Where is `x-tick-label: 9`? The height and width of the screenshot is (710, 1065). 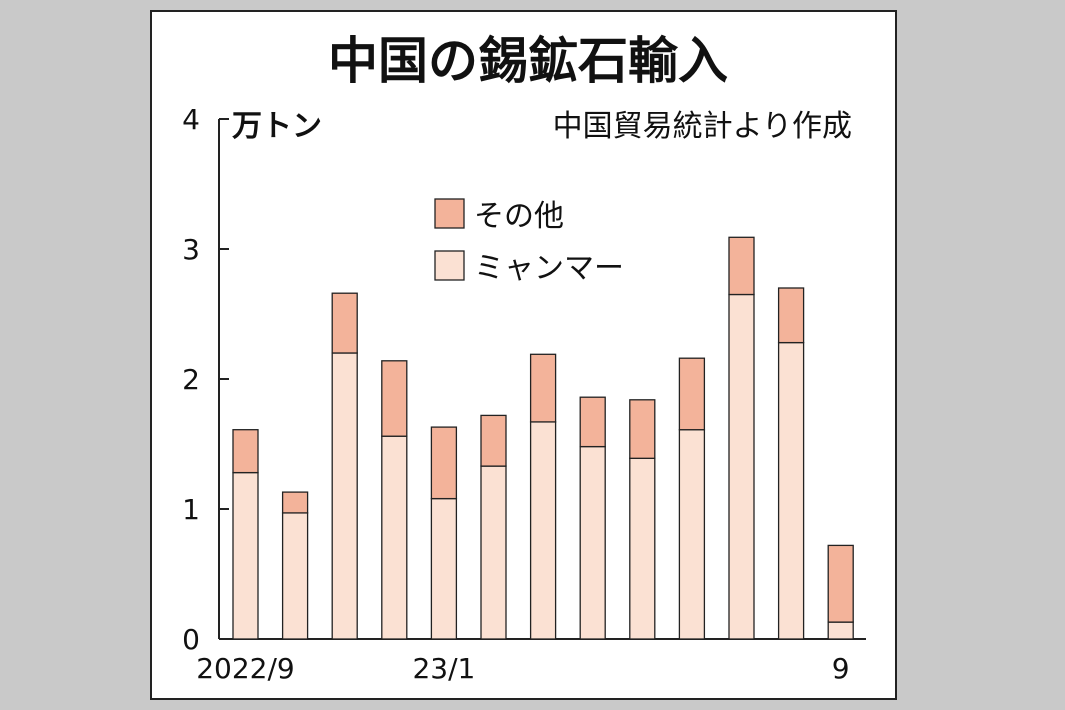
x-tick-label: 9 is located at coordinates (841, 668).